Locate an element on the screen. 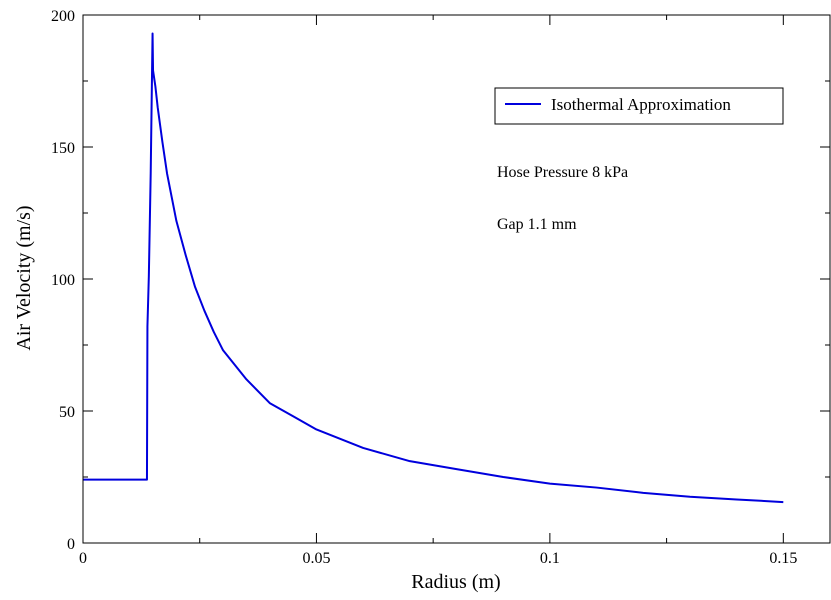  y-tick-label: 50 is located at coordinates (67, 412).